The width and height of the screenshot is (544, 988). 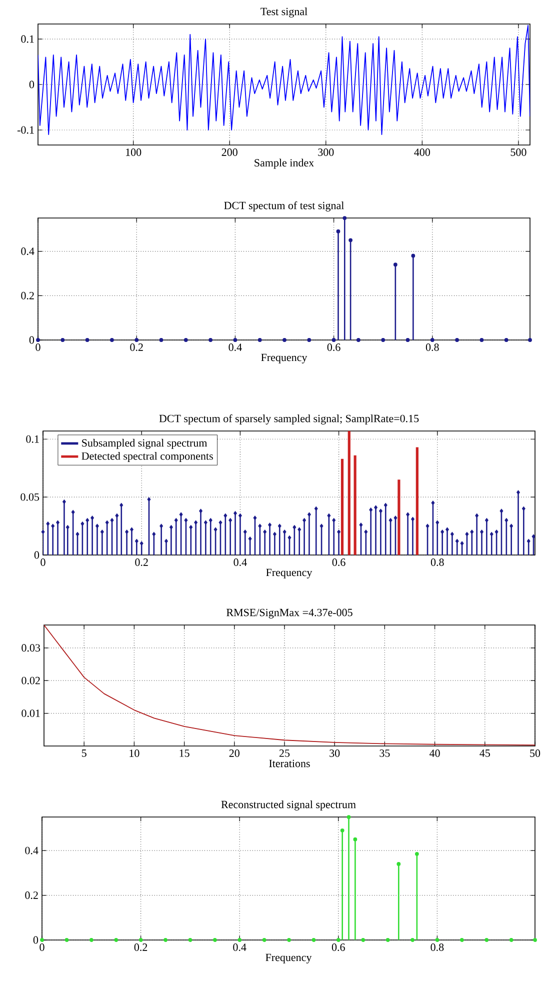 I want to click on x-tick-label: 30, so click(x=335, y=753).